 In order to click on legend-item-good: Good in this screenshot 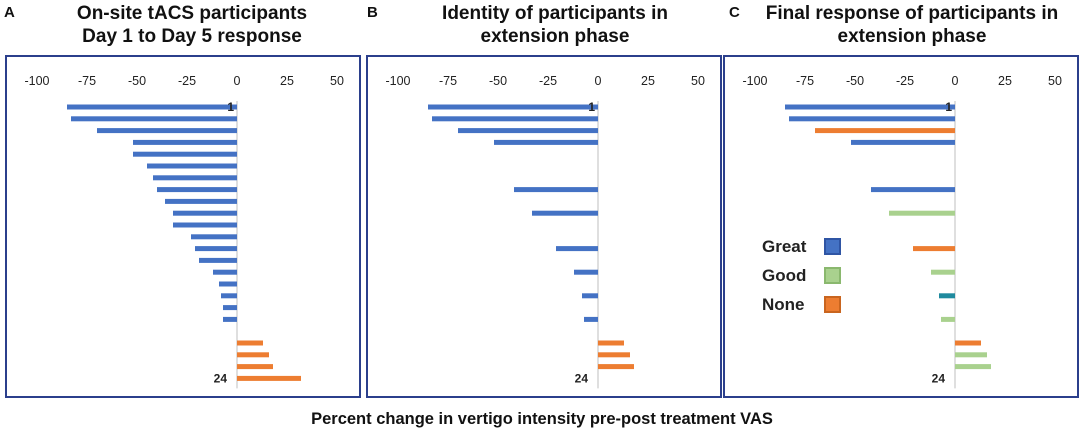, I will do `click(801, 275)`.